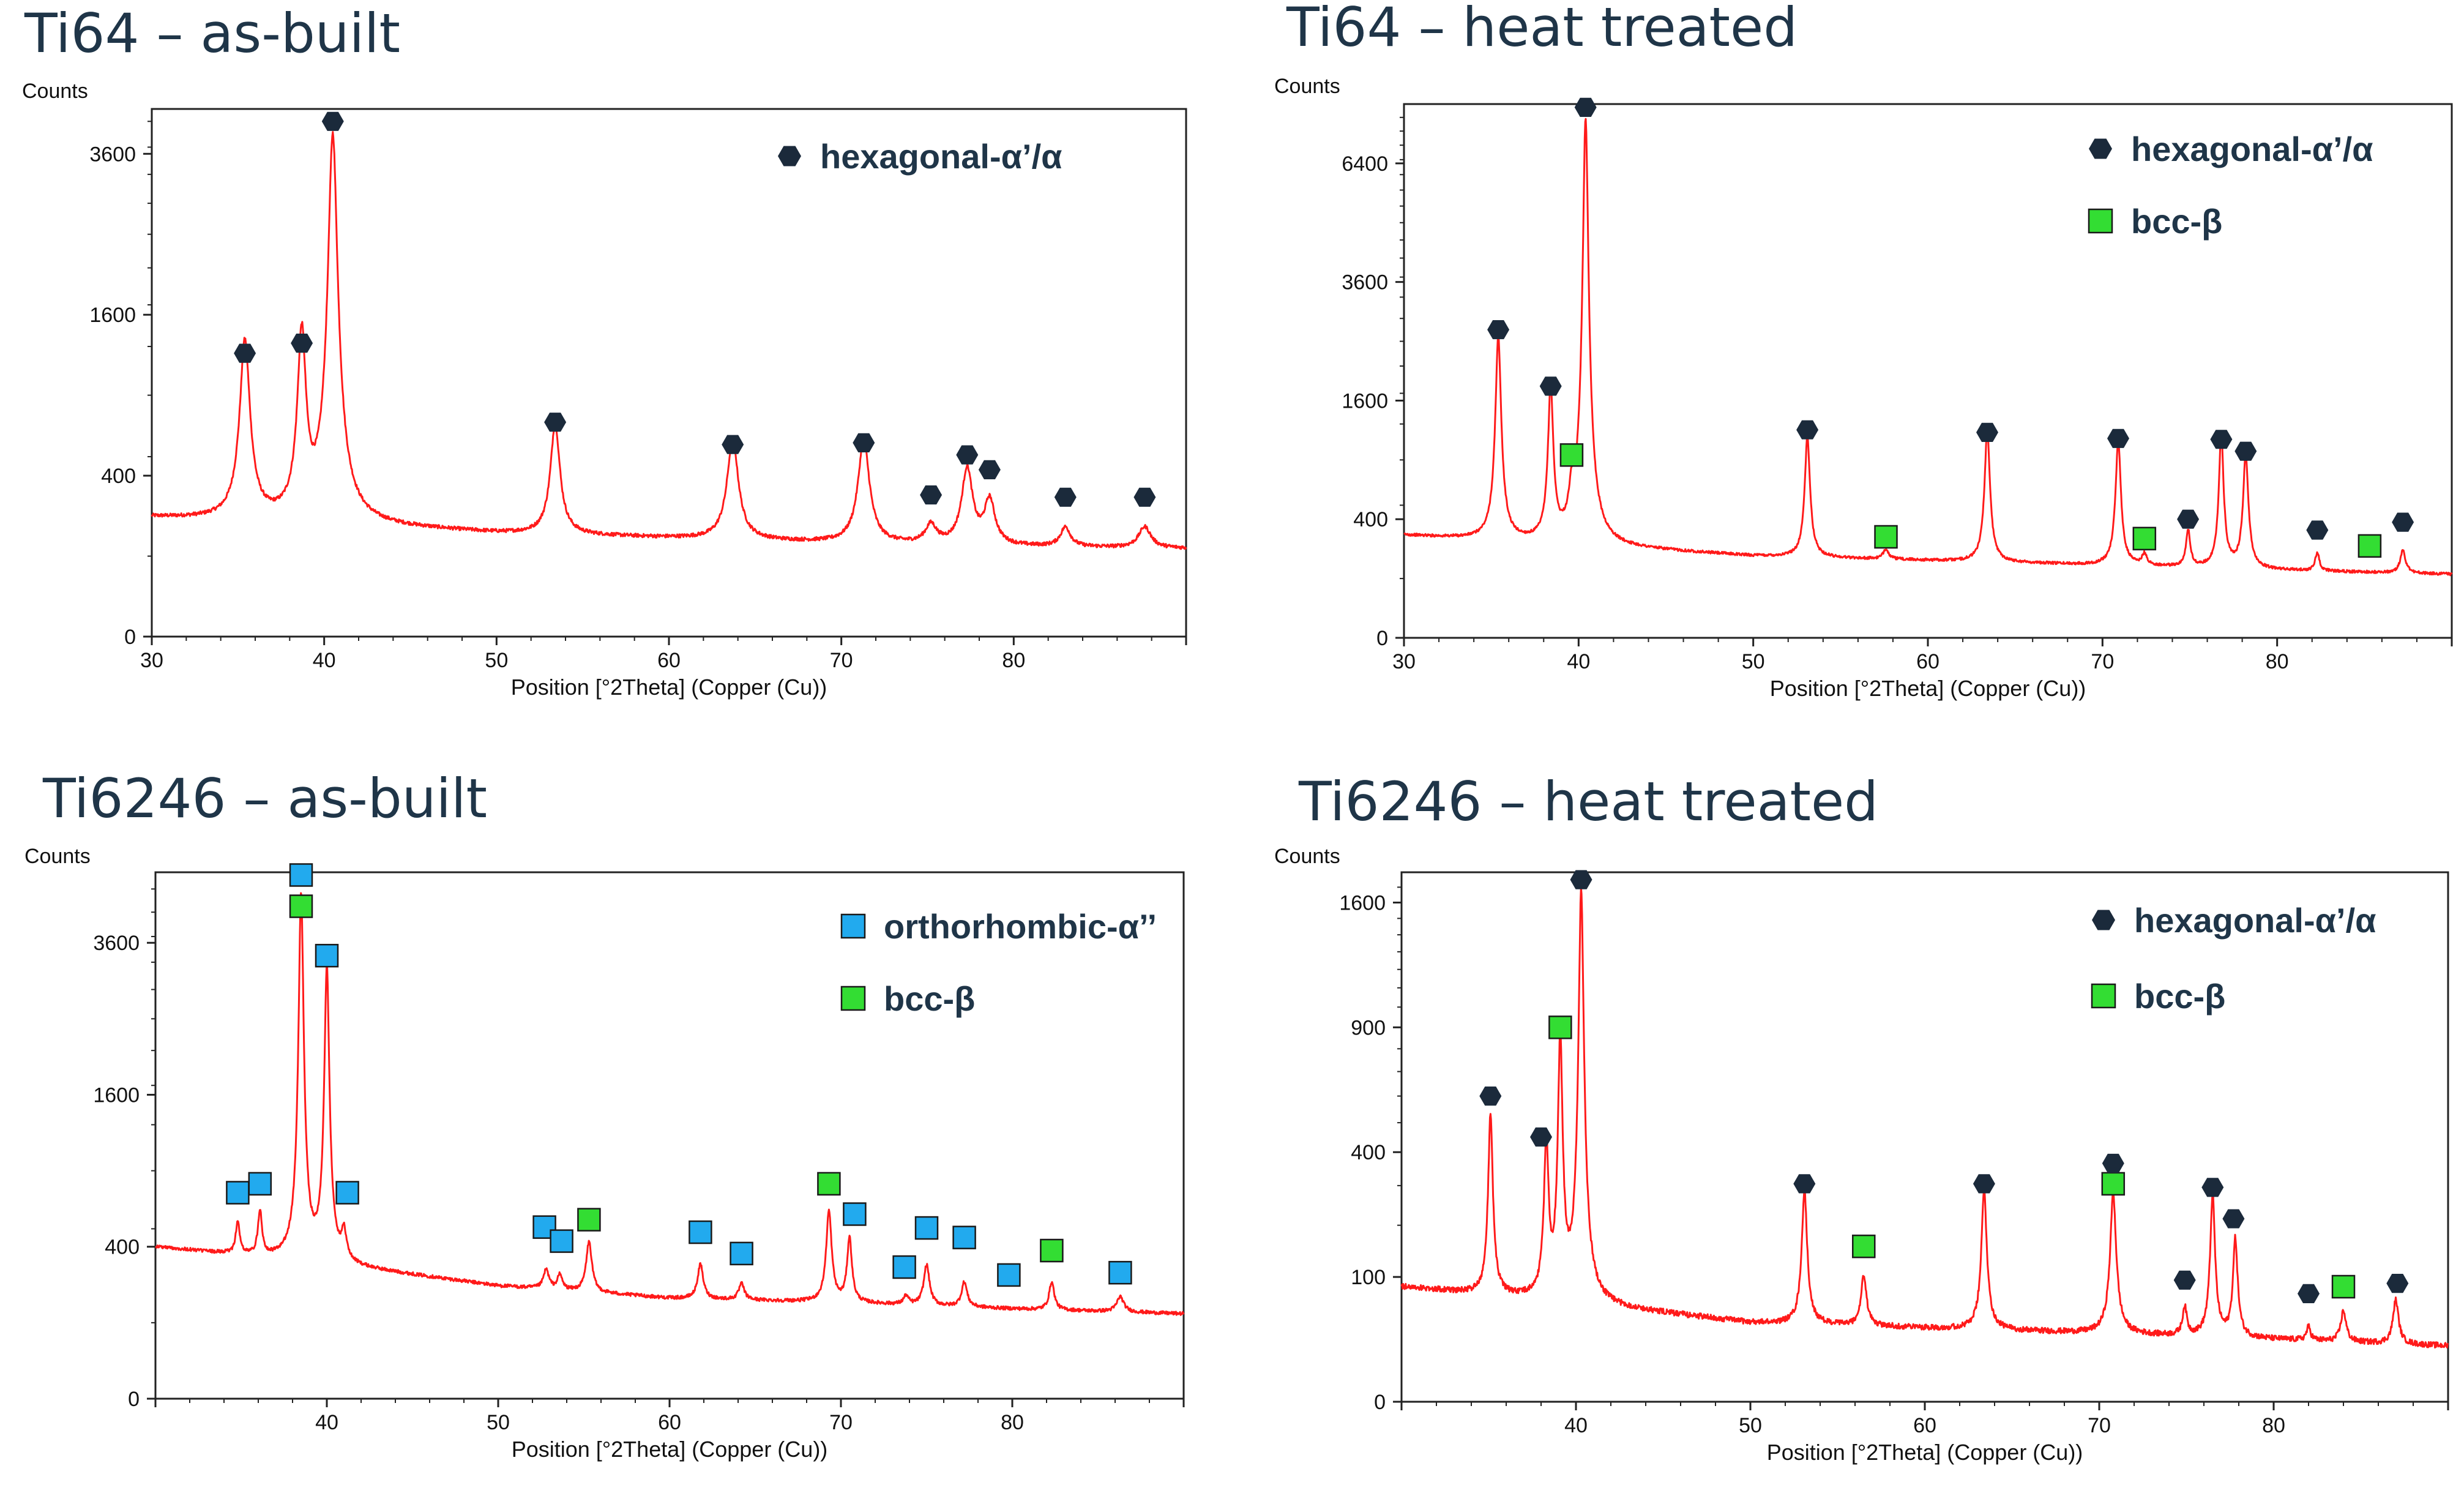  I want to click on panel-title: Ti6246 – heat treated, so click(1588, 801).